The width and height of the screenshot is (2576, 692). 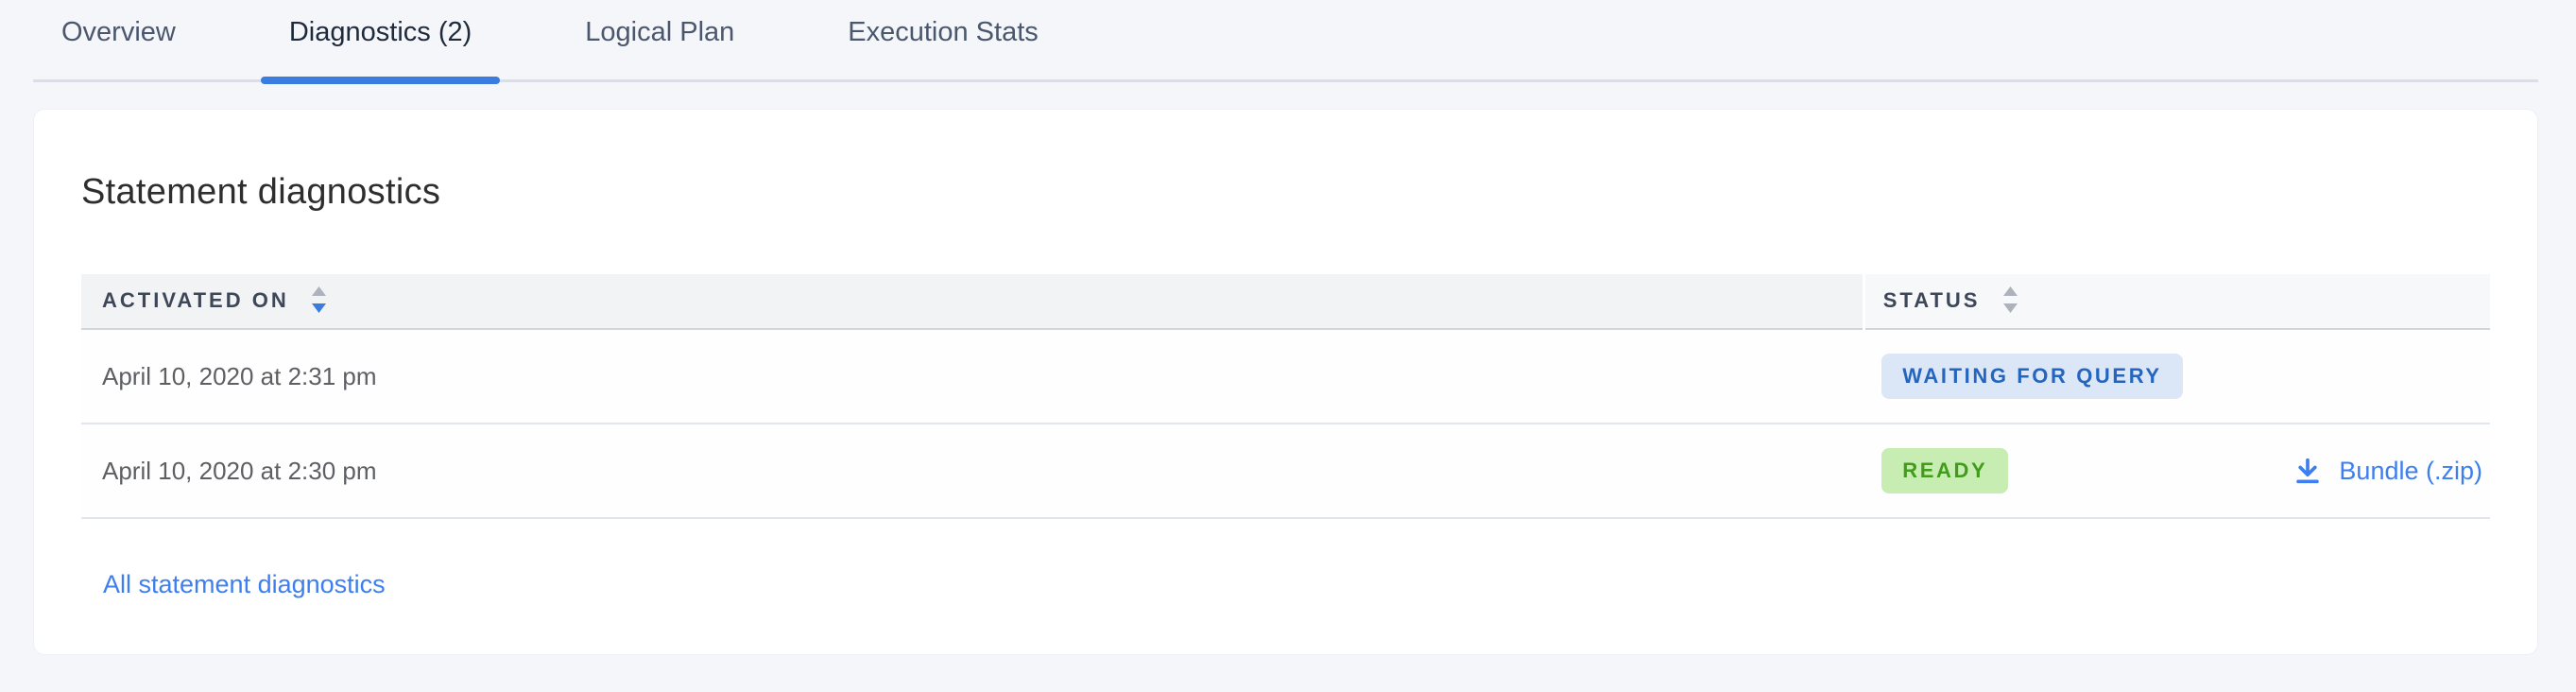 I want to click on activated-on-cell: April 10, 2020 at 2:31 pm, so click(x=972, y=377).